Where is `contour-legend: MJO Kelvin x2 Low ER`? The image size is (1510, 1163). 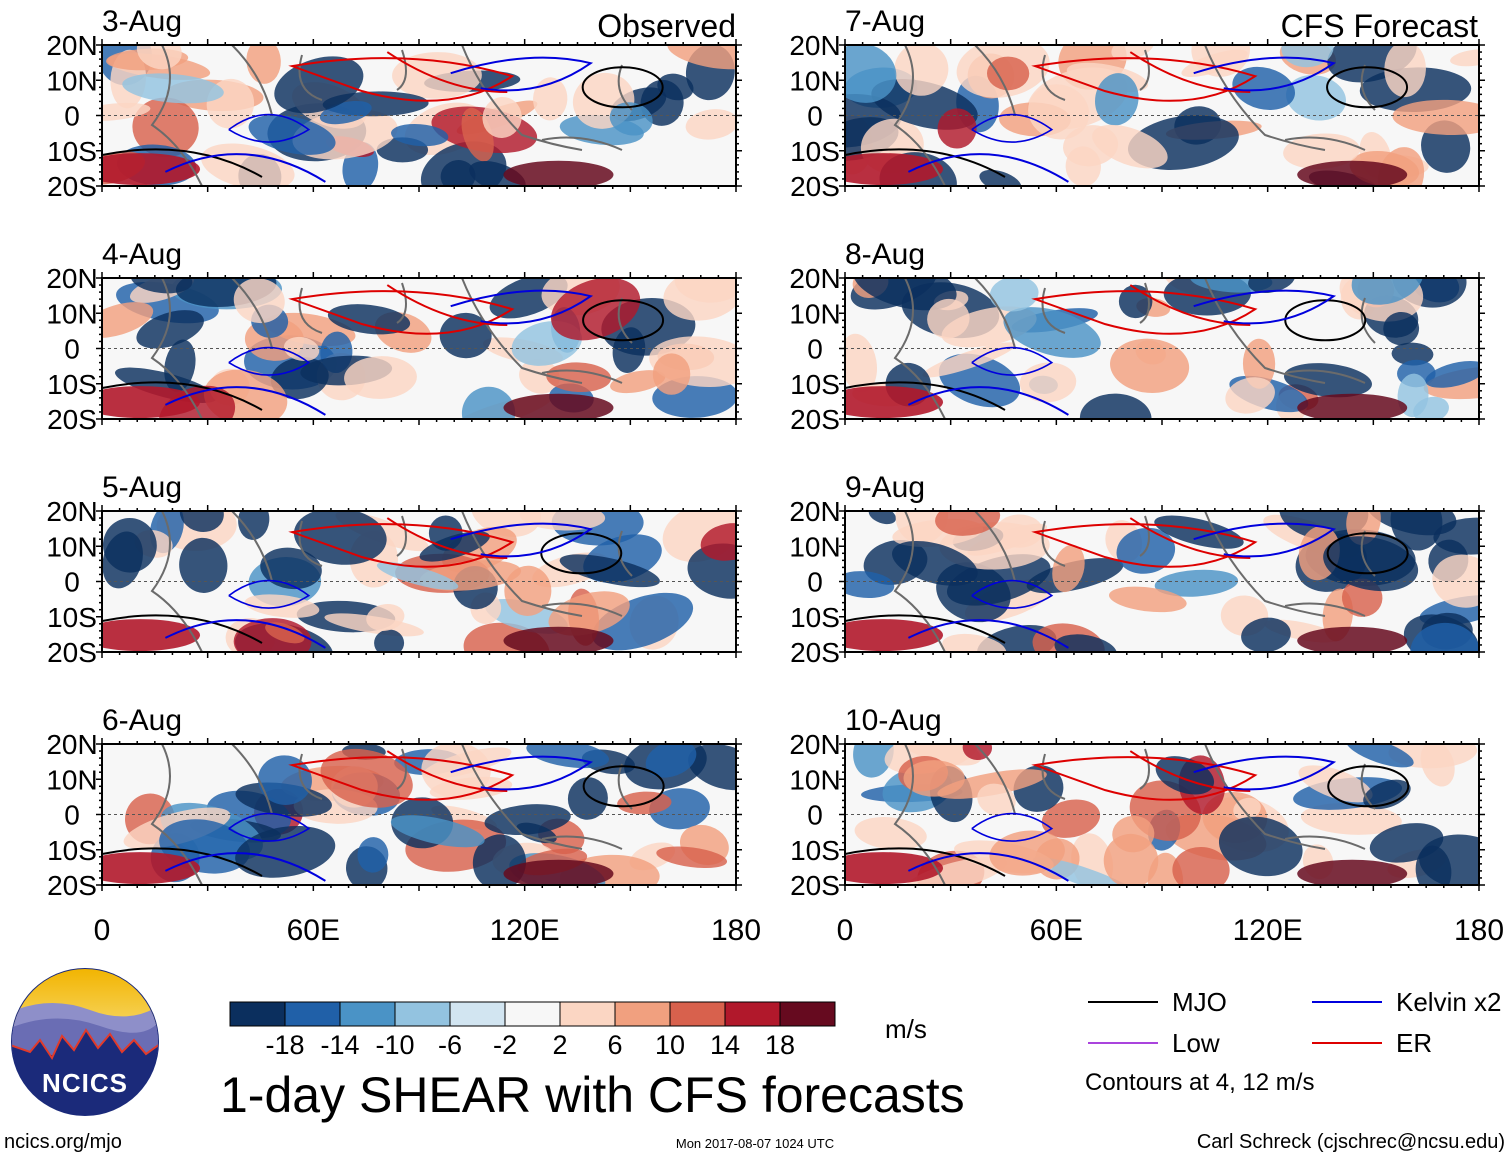
contour-legend: MJO Kelvin x2 Low ER is located at coordinates (1295, 1022).